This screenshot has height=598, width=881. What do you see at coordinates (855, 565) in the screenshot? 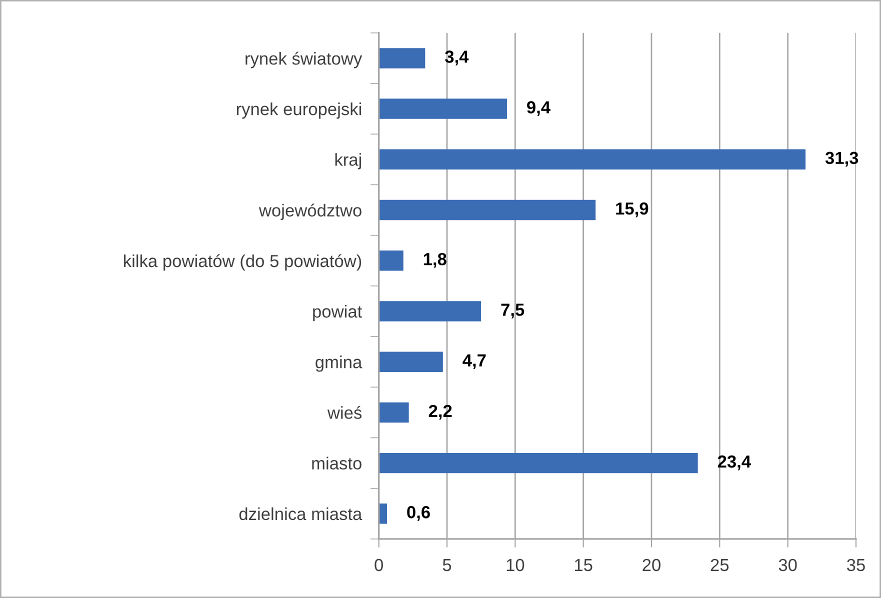
I see `x-tick-label: 35` at bounding box center [855, 565].